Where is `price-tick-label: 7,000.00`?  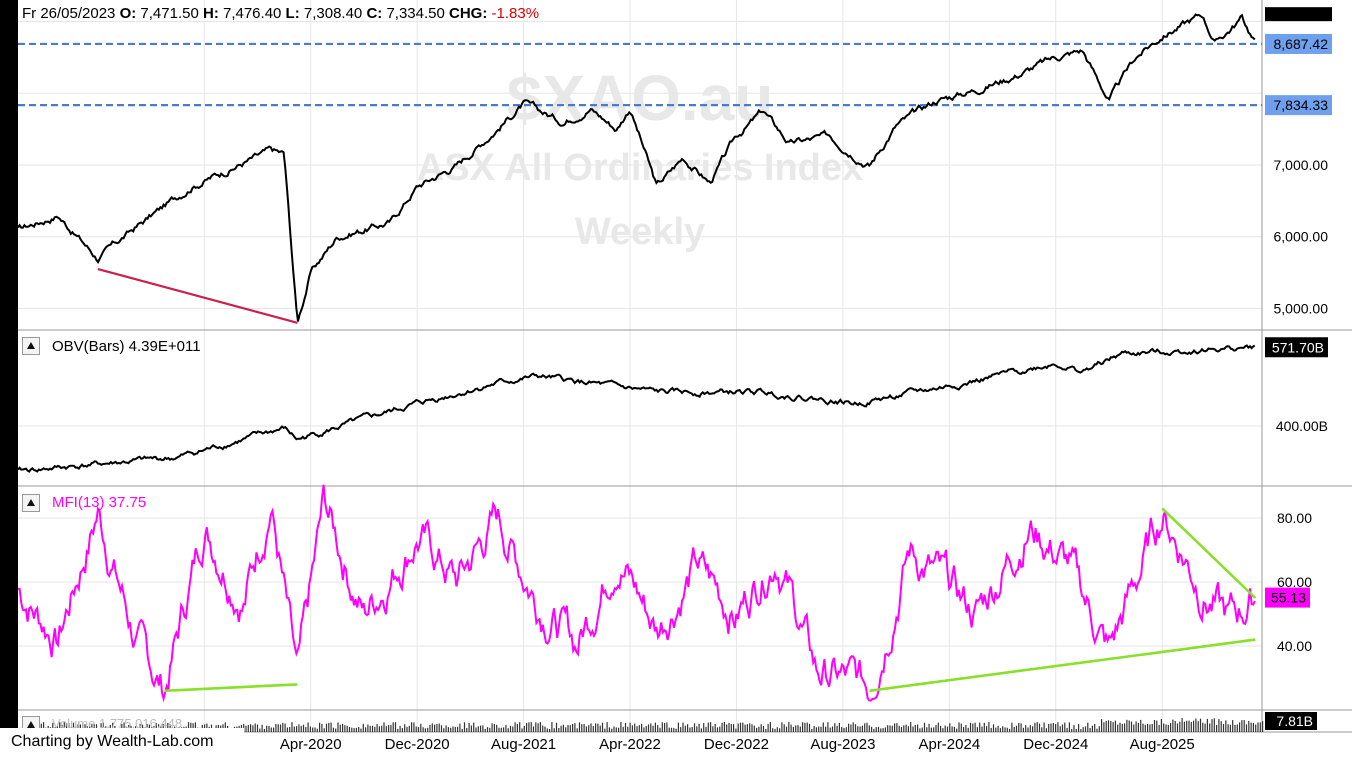 price-tick-label: 7,000.00 is located at coordinates (1301, 165).